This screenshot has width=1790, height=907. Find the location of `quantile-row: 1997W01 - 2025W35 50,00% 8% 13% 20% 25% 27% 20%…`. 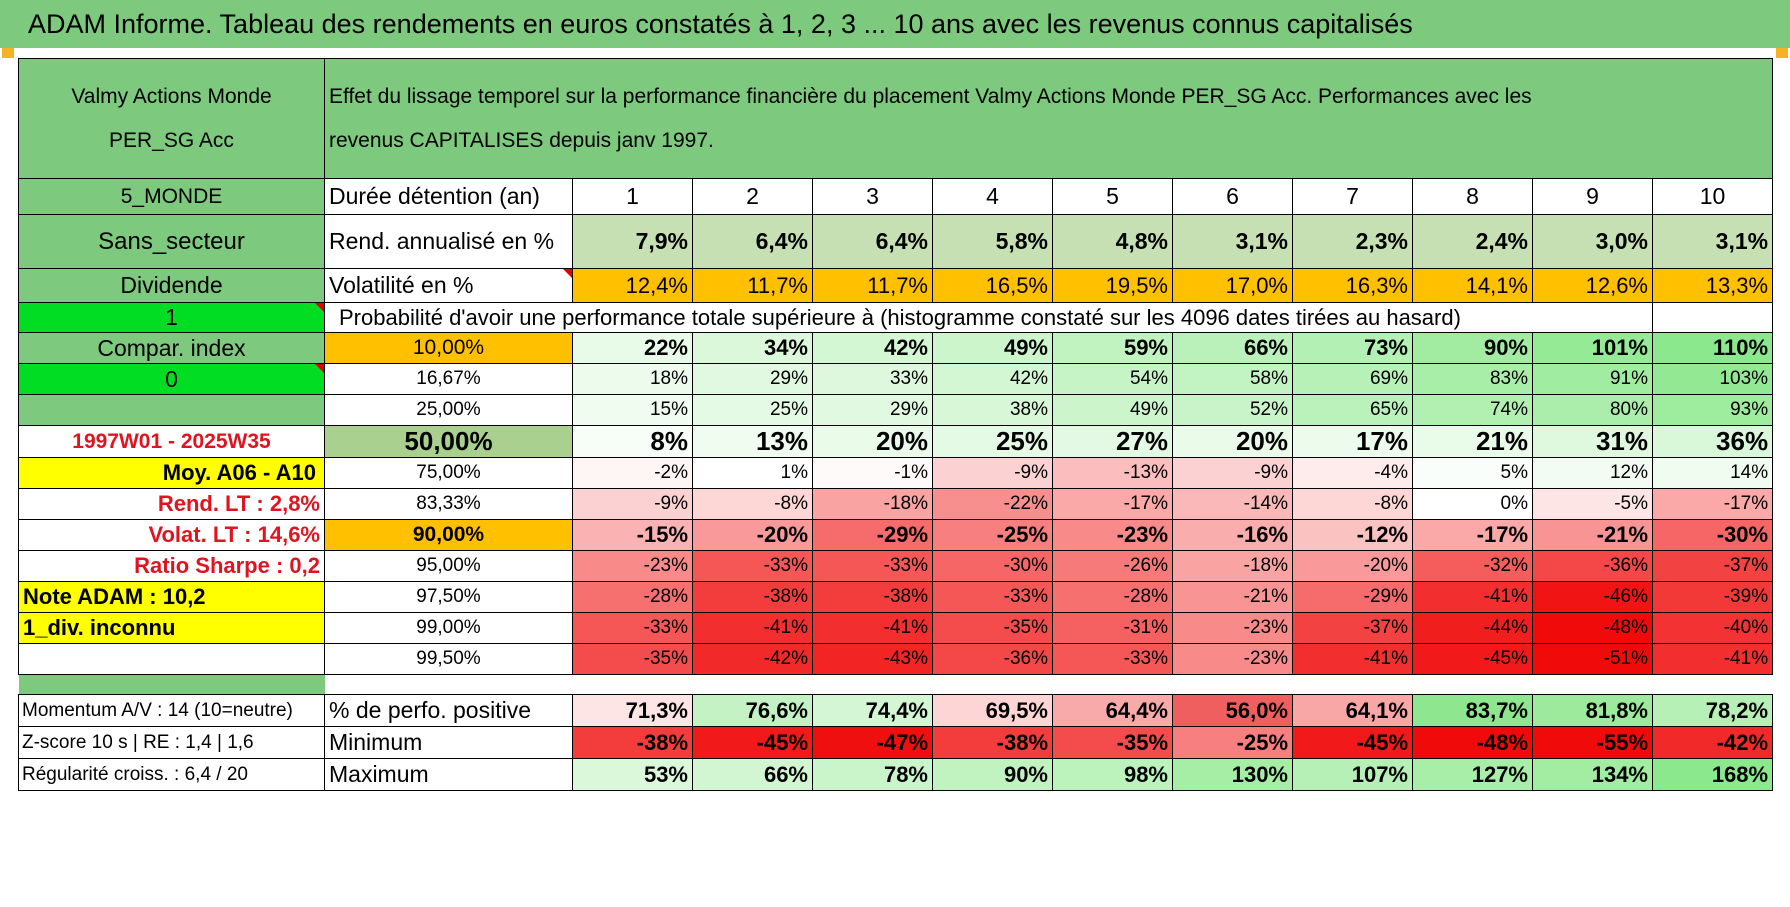

quantile-row: 1997W01 - 2025W35 50,00% 8% 13% 20% 25% 27% 20%… is located at coordinates (896, 441).